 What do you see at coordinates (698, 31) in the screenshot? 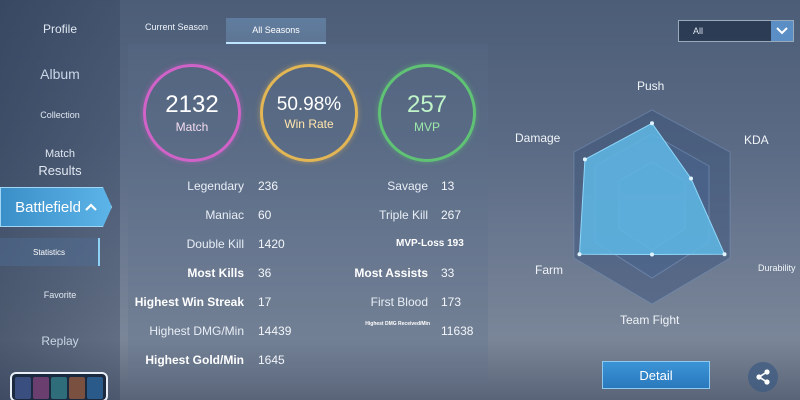
I see `filter-value: All` at bounding box center [698, 31].